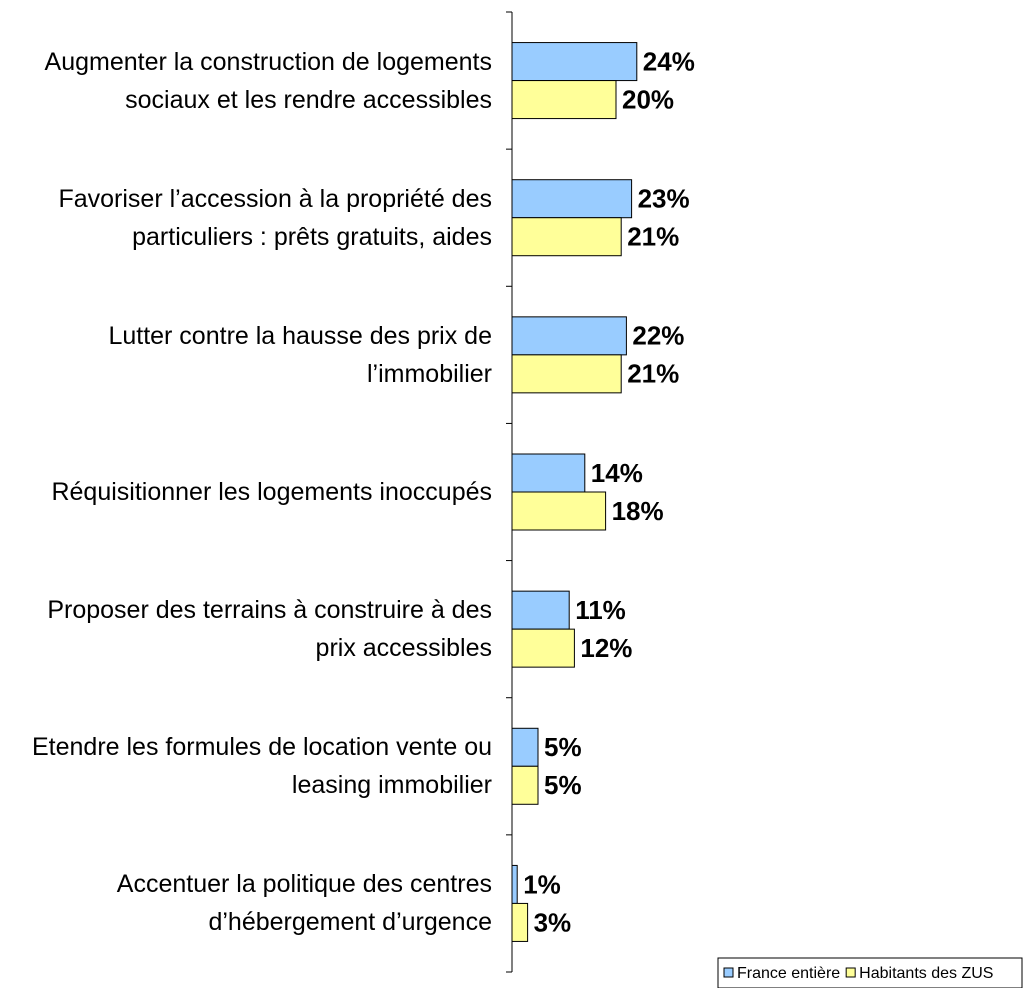 Image resolution: width=1028 pixels, height=988 pixels. I want to click on value-label: 11%, so click(600, 610).